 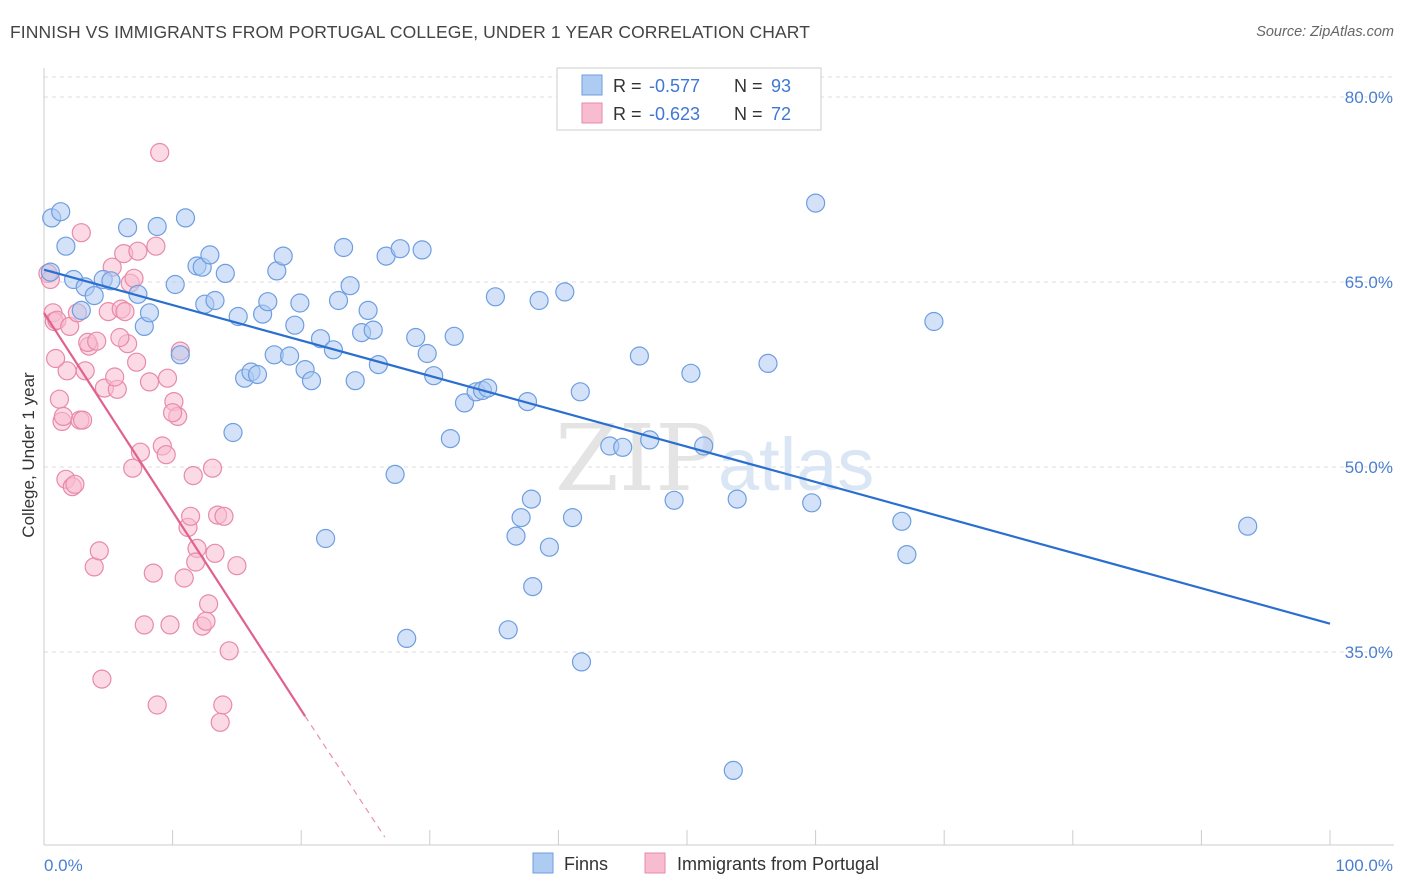 I want to click on y-tick-label-80: 80.0%, so click(x=1369, y=97).